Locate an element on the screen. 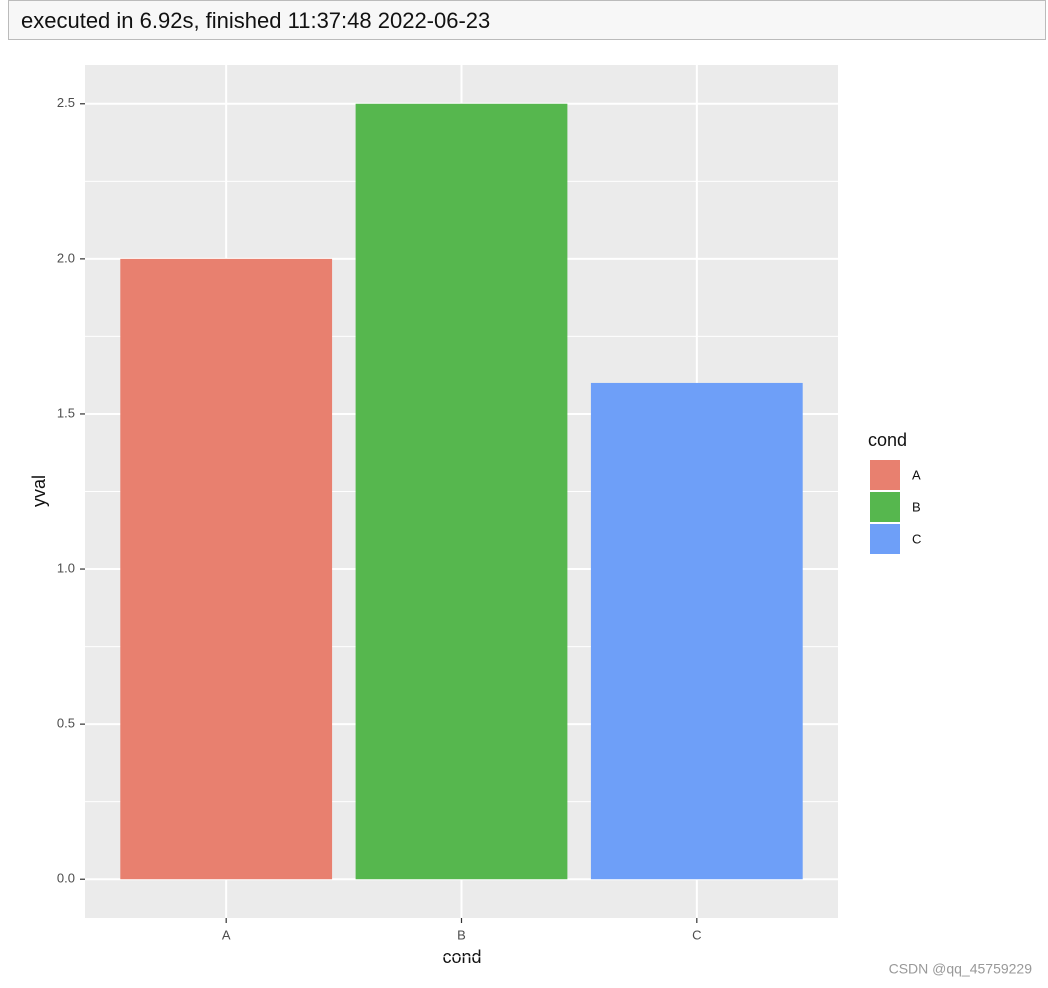 The width and height of the screenshot is (1048, 988). watermark: CSDN @qq_45759229 is located at coordinates (961, 969).